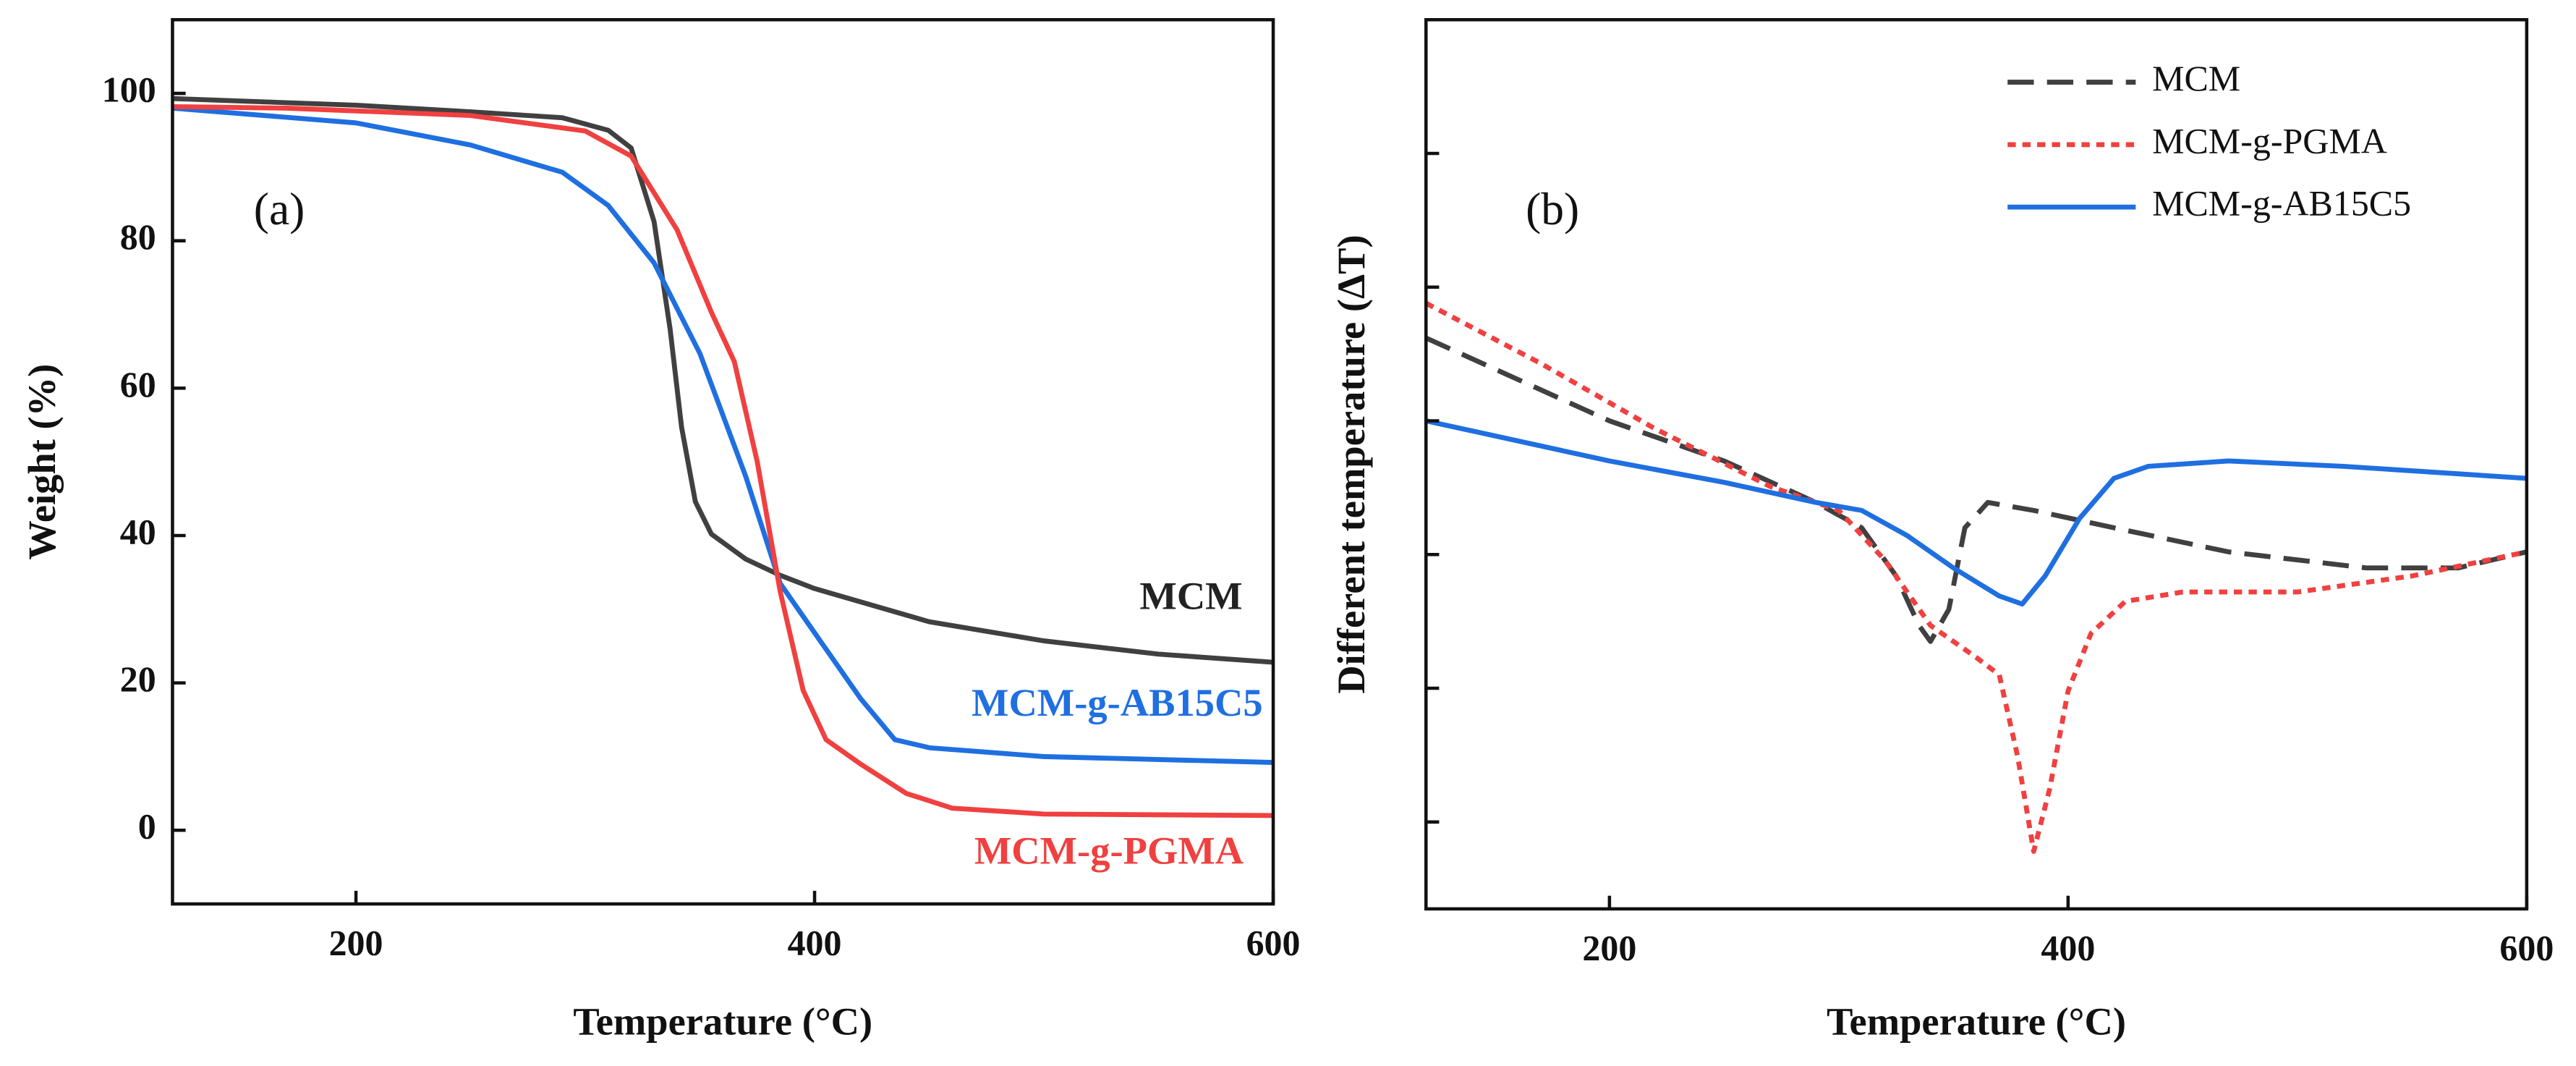  Describe the element at coordinates (2196, 78) in the screenshot. I see `legend-label: MCM` at that location.